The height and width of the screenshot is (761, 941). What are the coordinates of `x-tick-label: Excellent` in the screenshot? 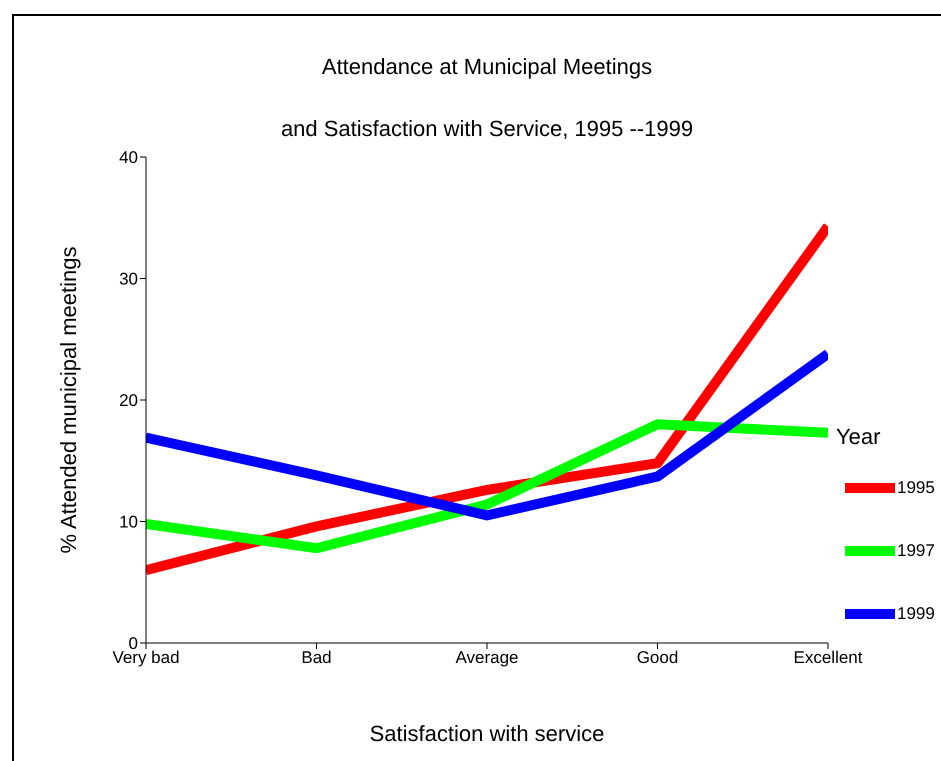 It's located at (828, 658).